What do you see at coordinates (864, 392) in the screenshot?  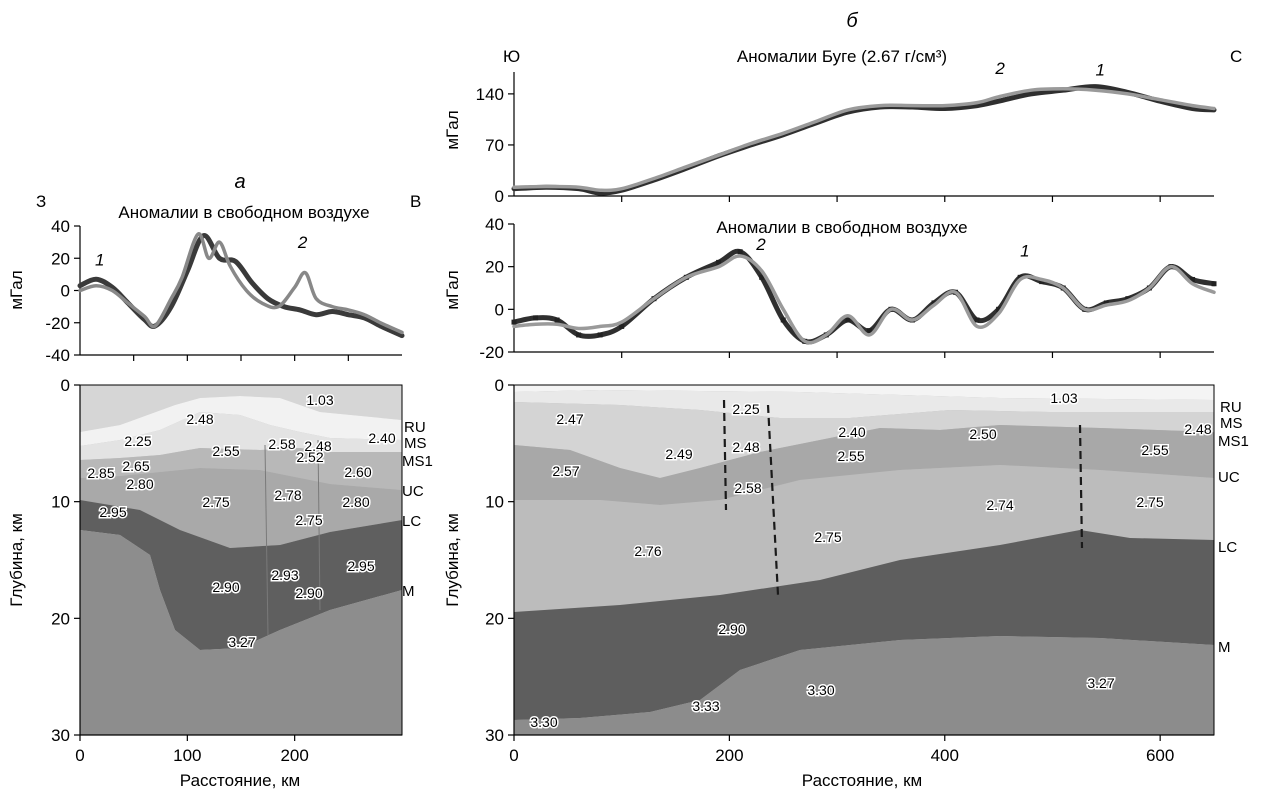 I see `panel-b-layer-ru` at bounding box center [864, 392].